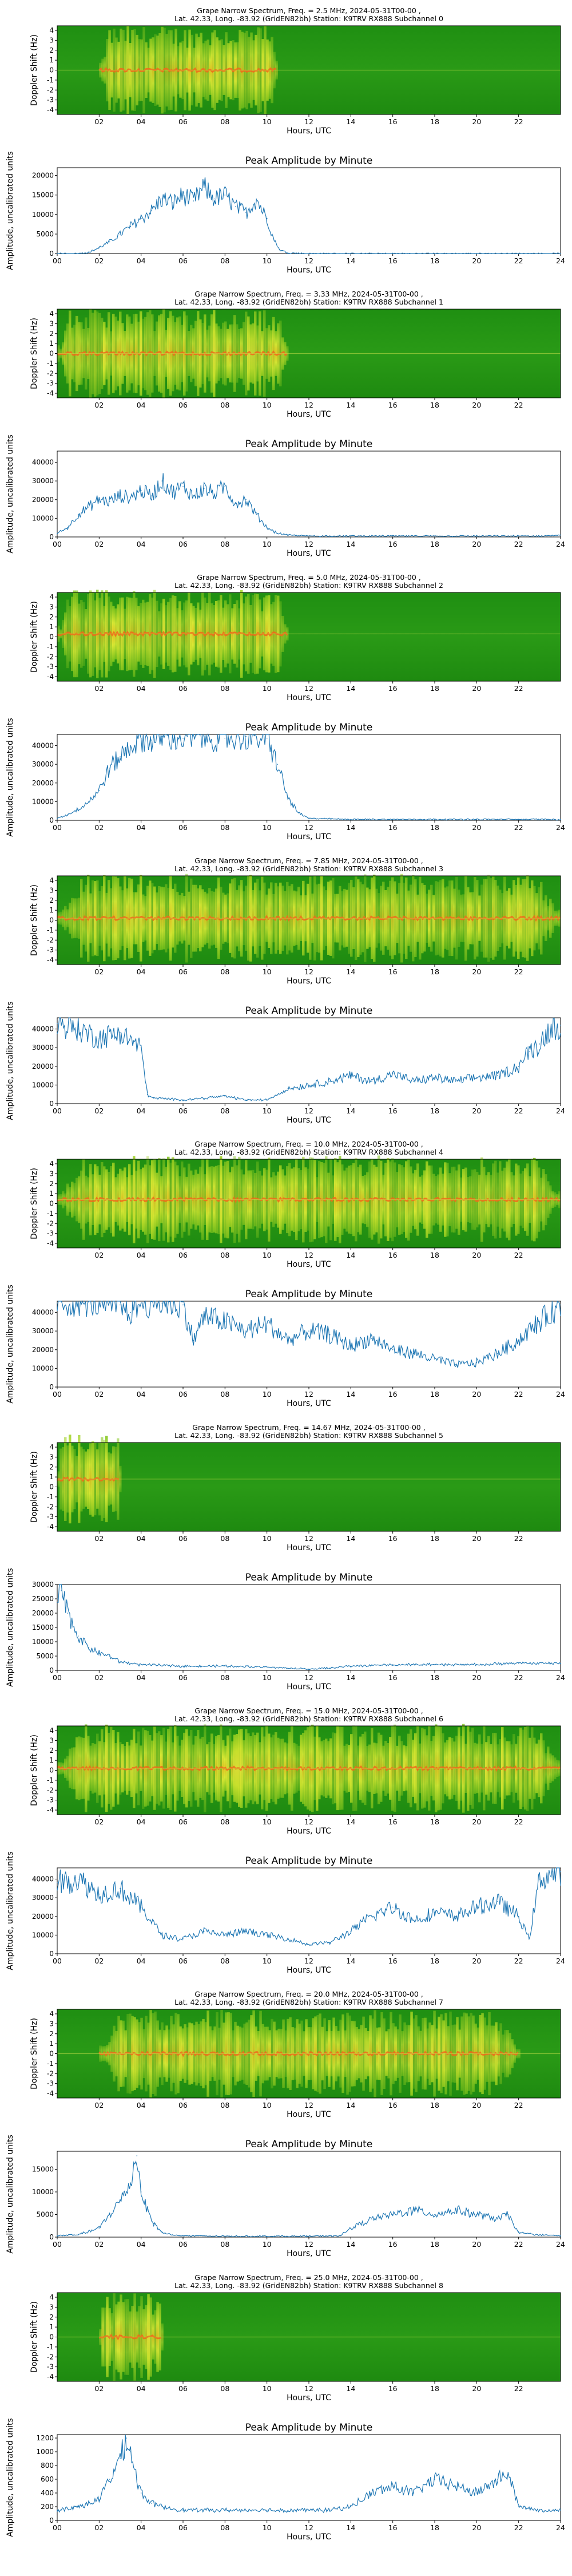 This screenshot has width=572, height=2576. I want to click on y-tick-label: 20000, so click(43, 1066).